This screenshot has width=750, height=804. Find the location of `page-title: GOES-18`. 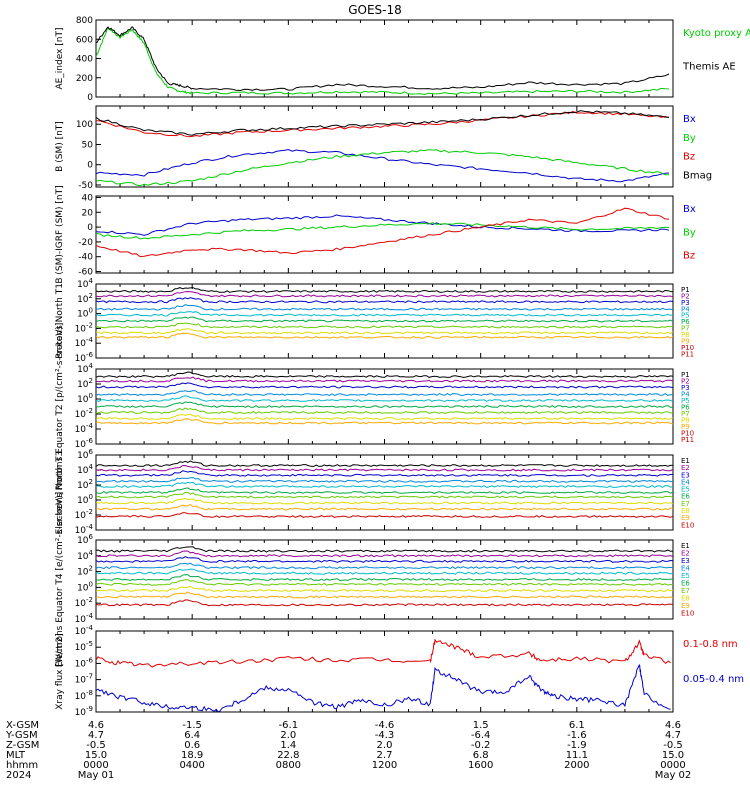

page-title: GOES-18 is located at coordinates (375, 10).